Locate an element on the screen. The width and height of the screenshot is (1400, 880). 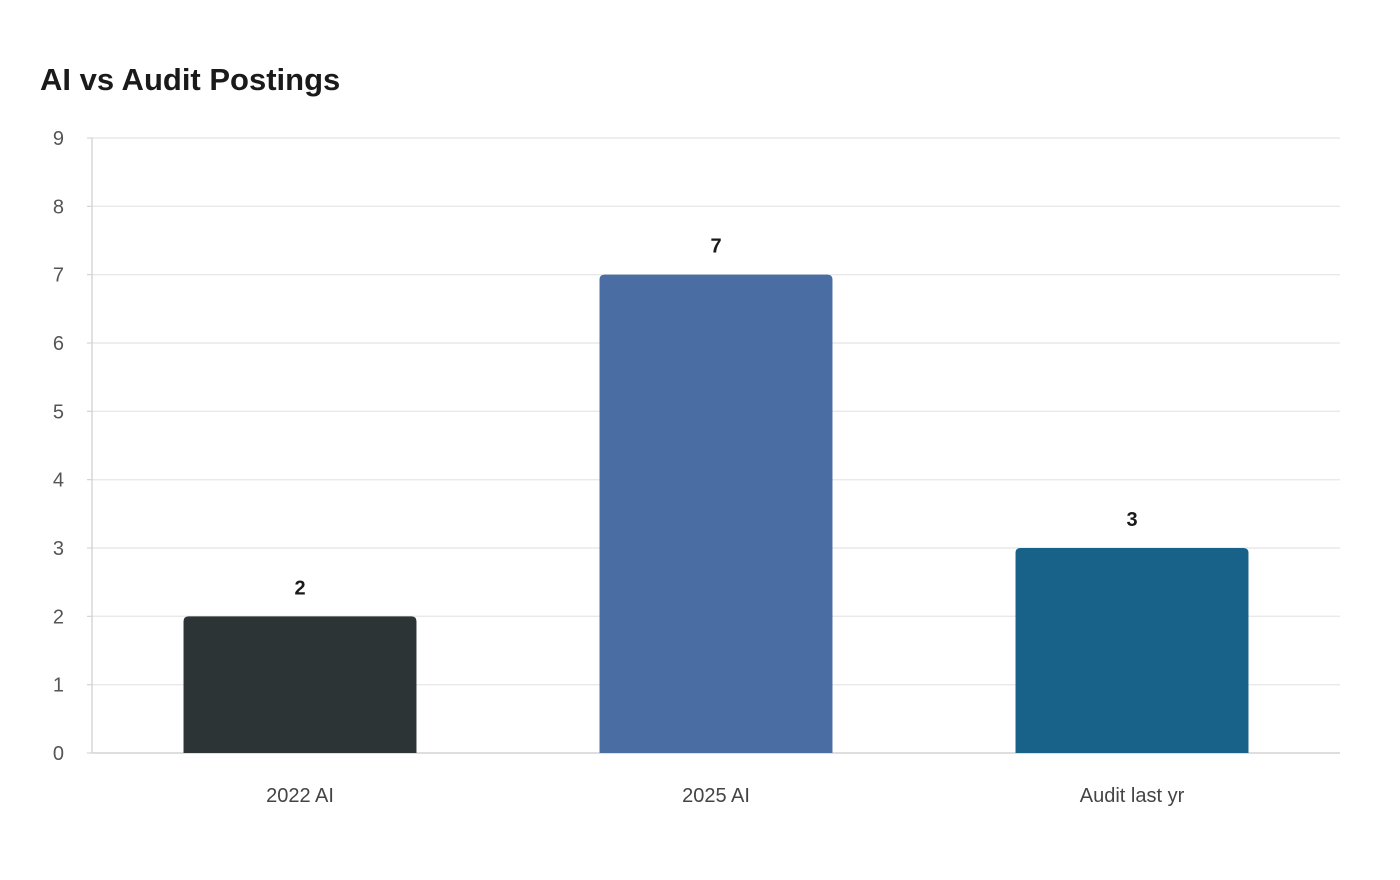
data-label: 3 is located at coordinates (1131, 520).